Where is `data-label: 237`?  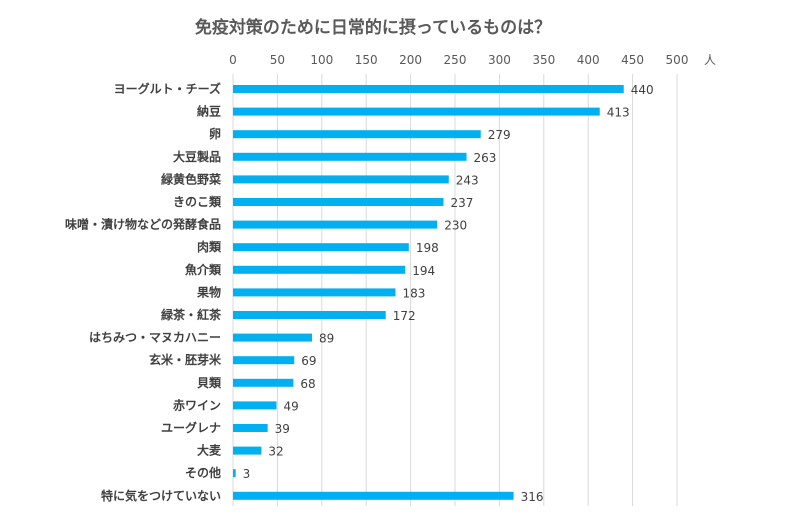 data-label: 237 is located at coordinates (461, 203).